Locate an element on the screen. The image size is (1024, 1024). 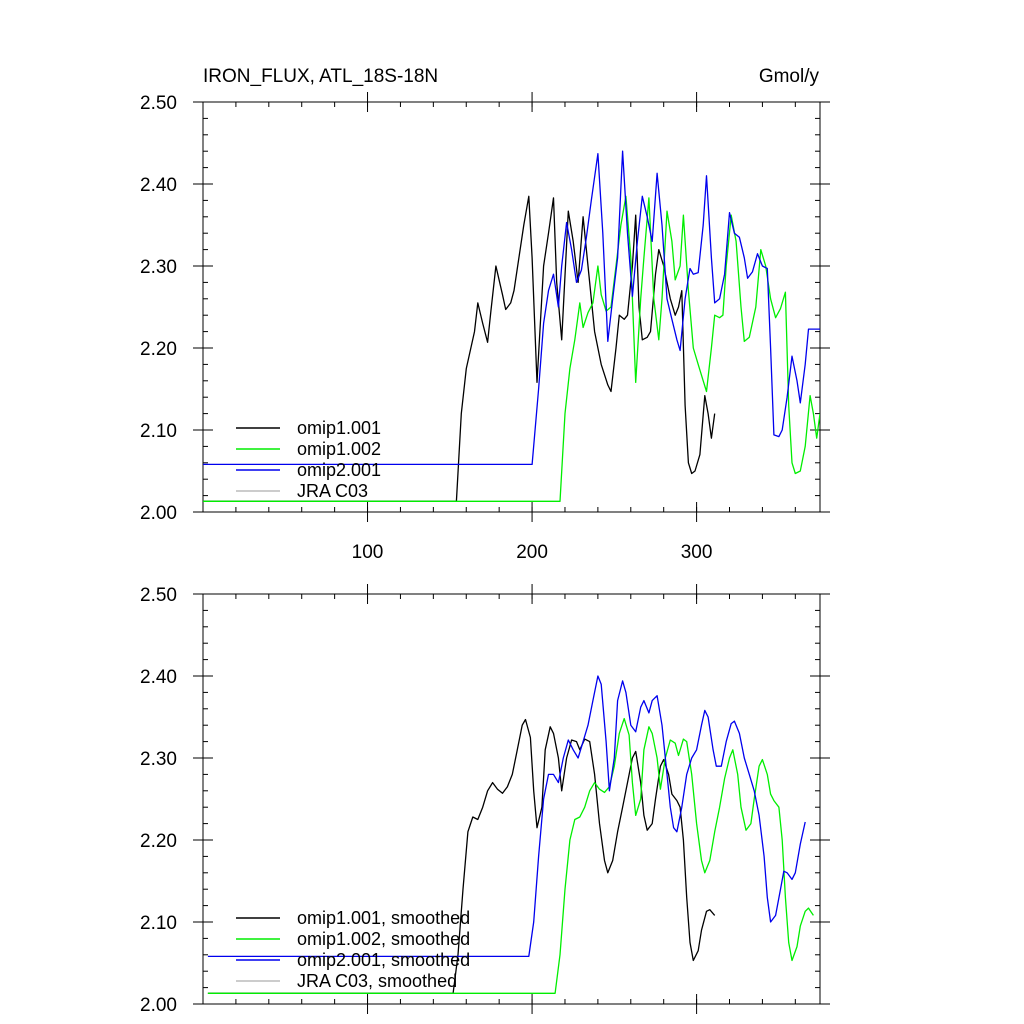
x-tick-label: 300 is located at coordinates (697, 552).